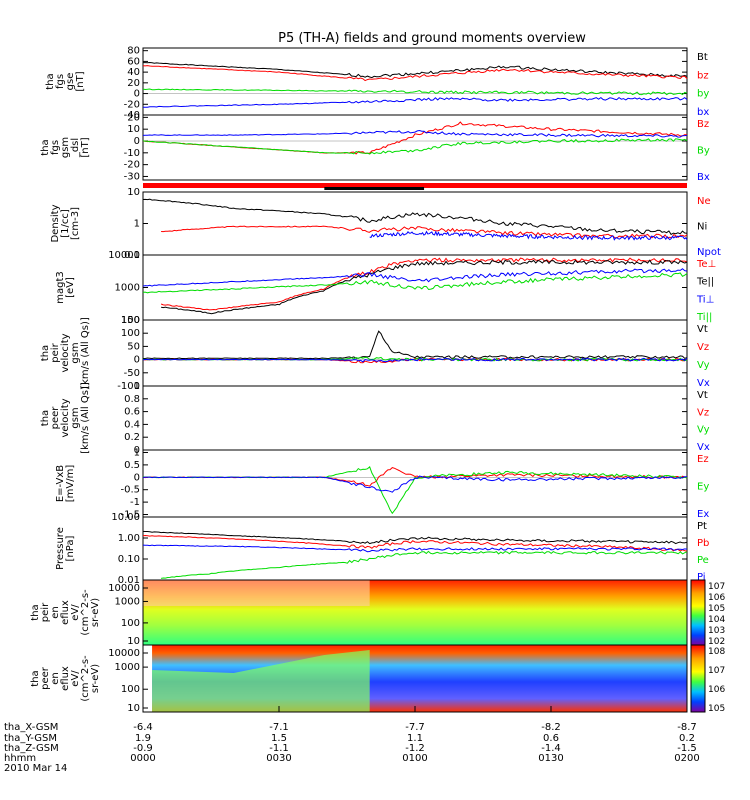  What do you see at coordinates (85, 678) in the screenshot?
I see `y-axis-label: (cm^2-s-` at bounding box center [85, 678].